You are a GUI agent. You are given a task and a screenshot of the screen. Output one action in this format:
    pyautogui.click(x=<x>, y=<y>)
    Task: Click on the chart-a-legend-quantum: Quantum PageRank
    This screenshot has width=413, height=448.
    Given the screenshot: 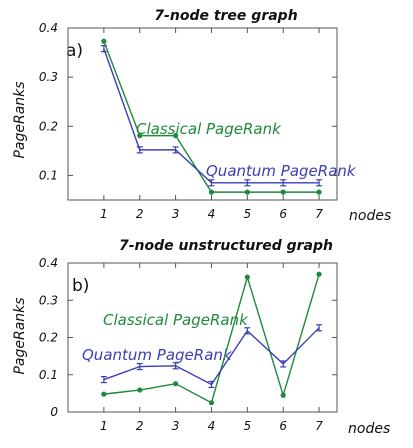 What is the action you would take?
    pyautogui.click(x=281, y=171)
    